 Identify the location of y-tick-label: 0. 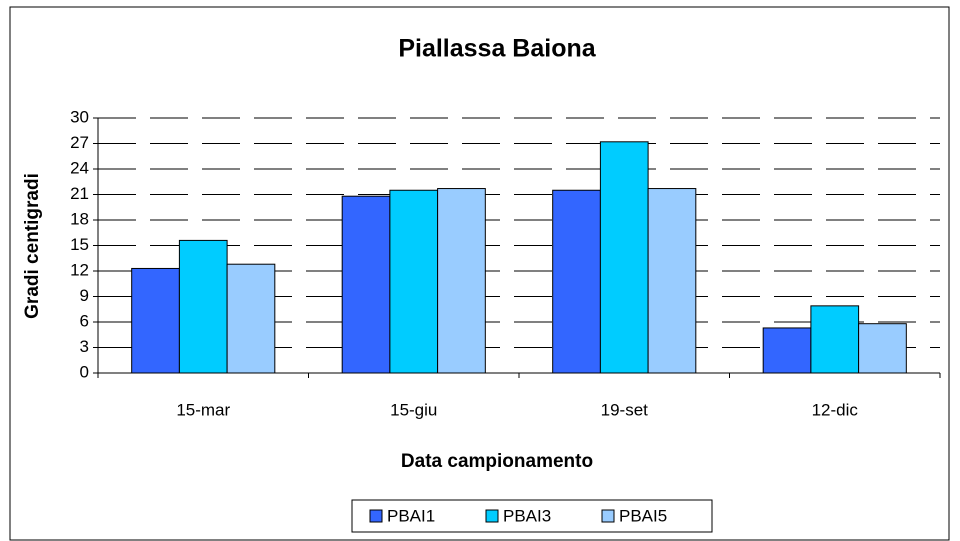
(84, 371).